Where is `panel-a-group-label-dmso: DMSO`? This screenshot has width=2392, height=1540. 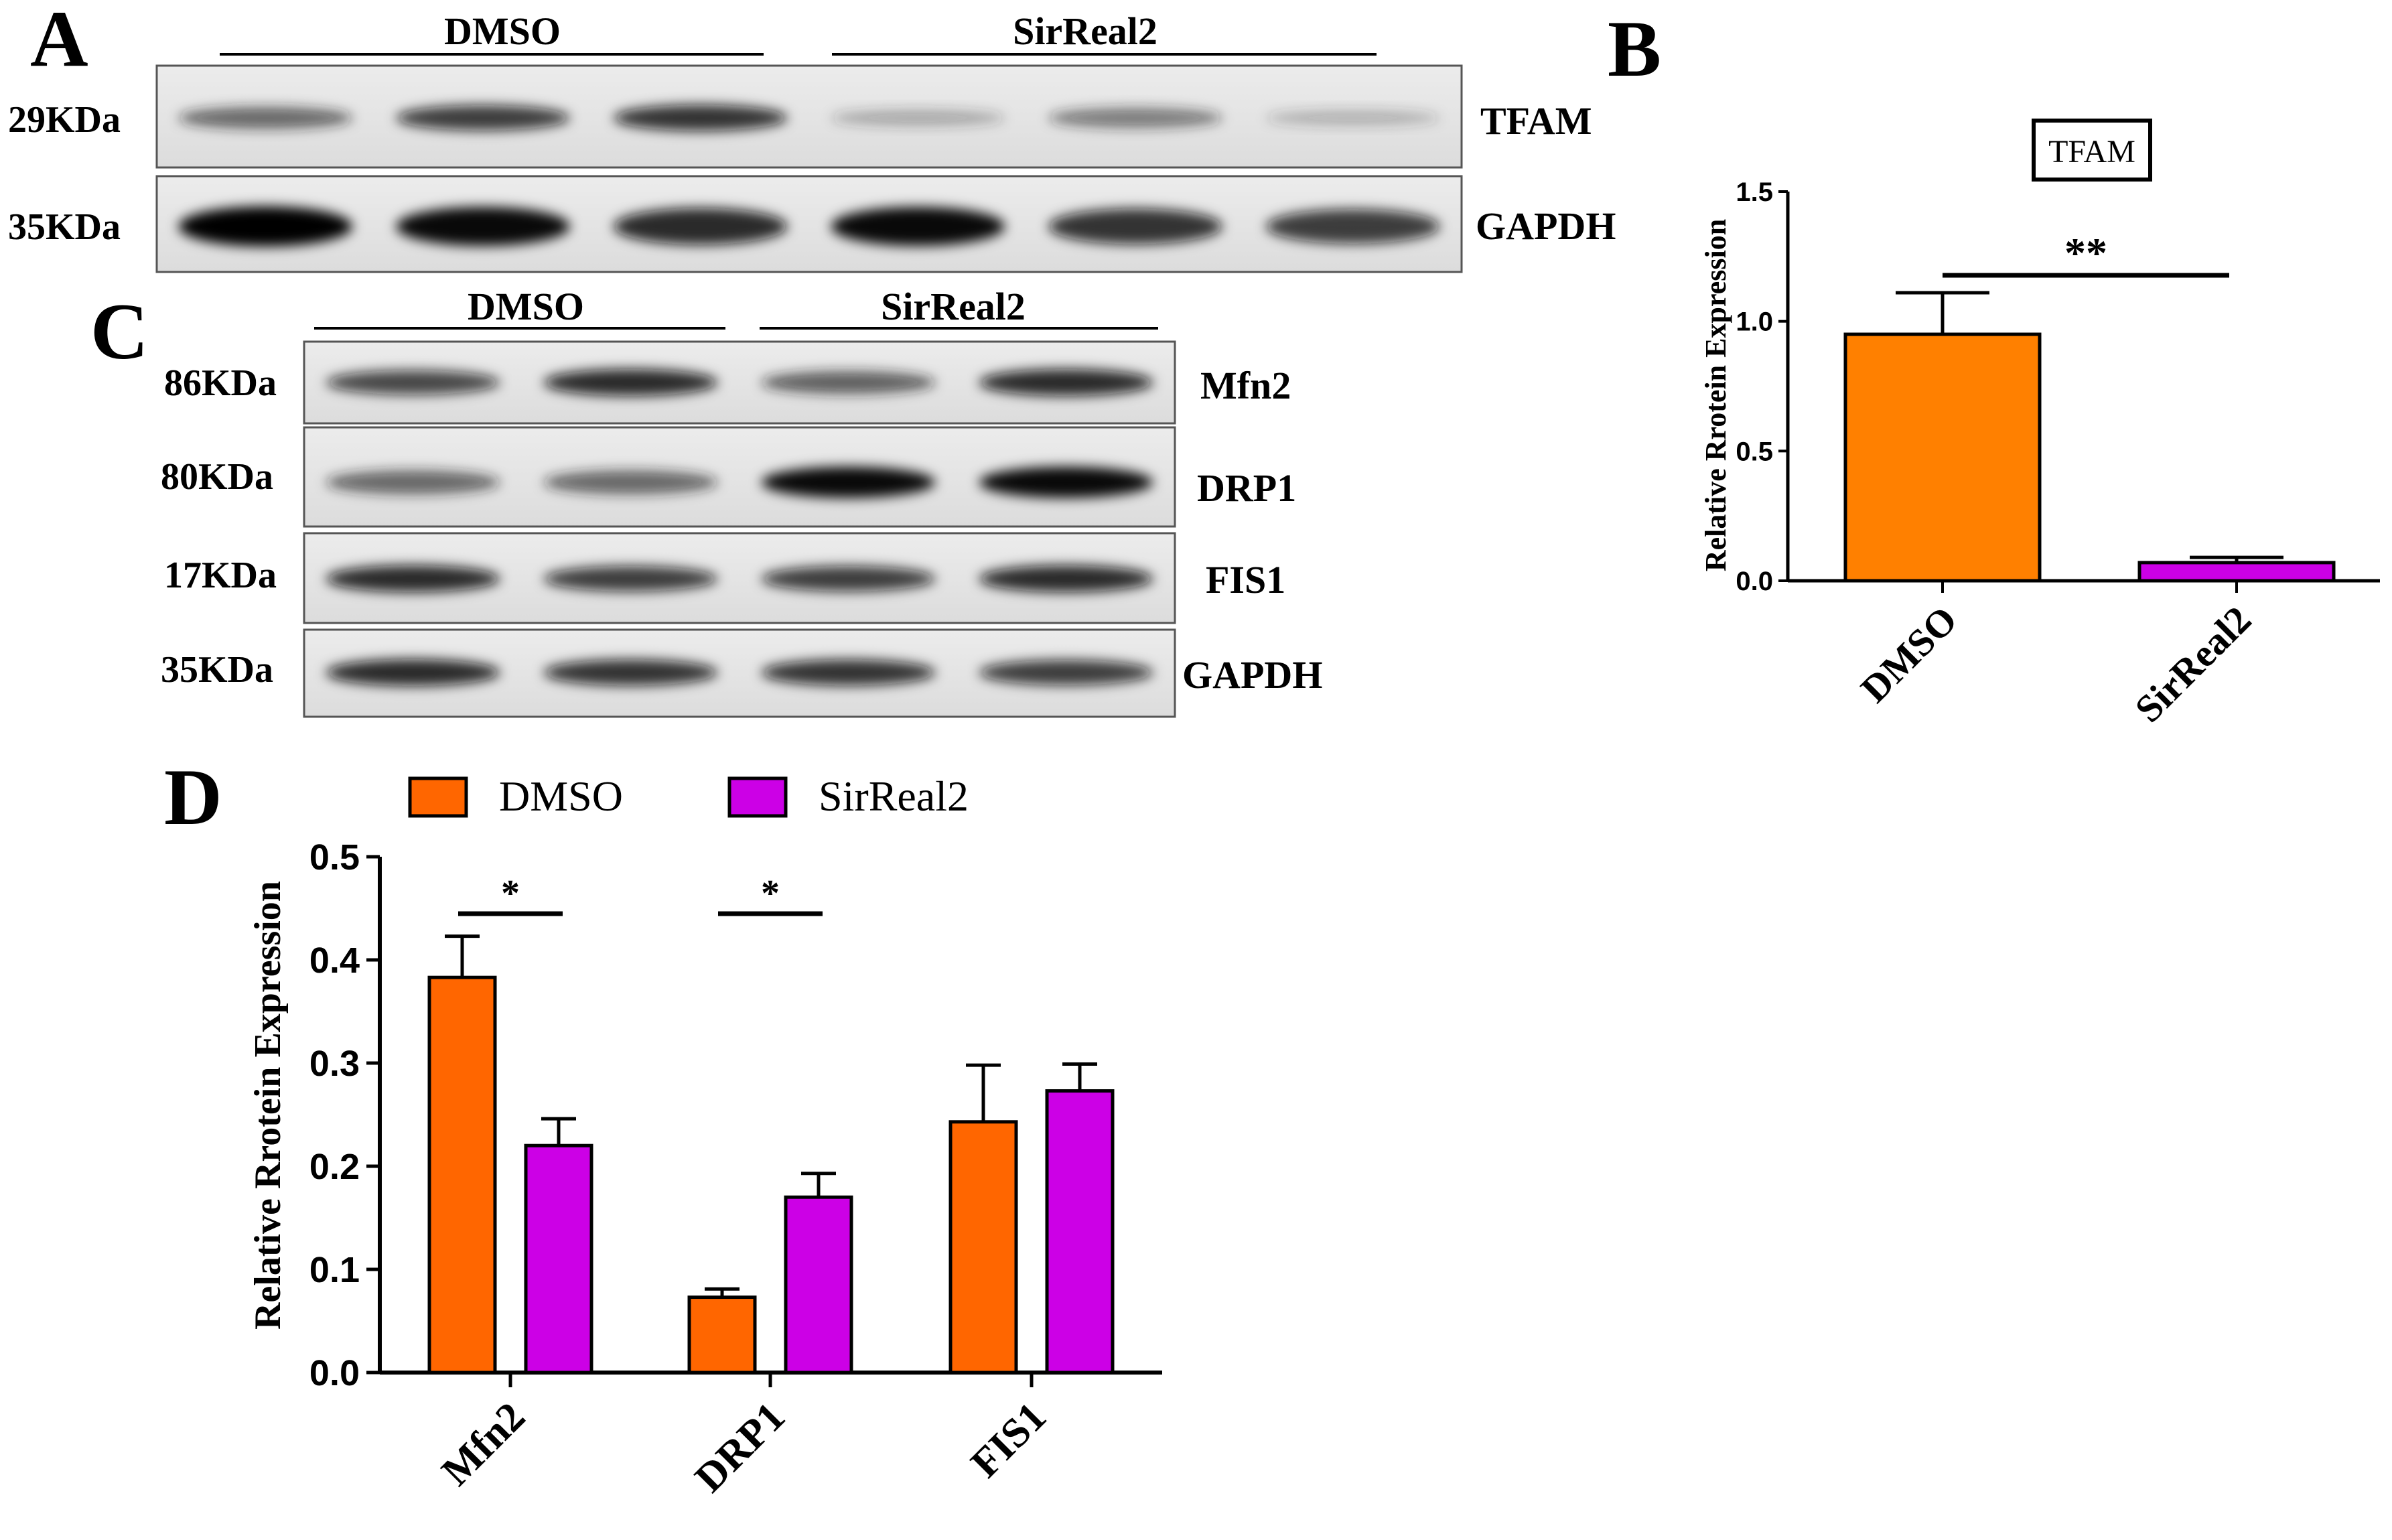
panel-a-group-label-dmso: DMSO is located at coordinates (503, 31).